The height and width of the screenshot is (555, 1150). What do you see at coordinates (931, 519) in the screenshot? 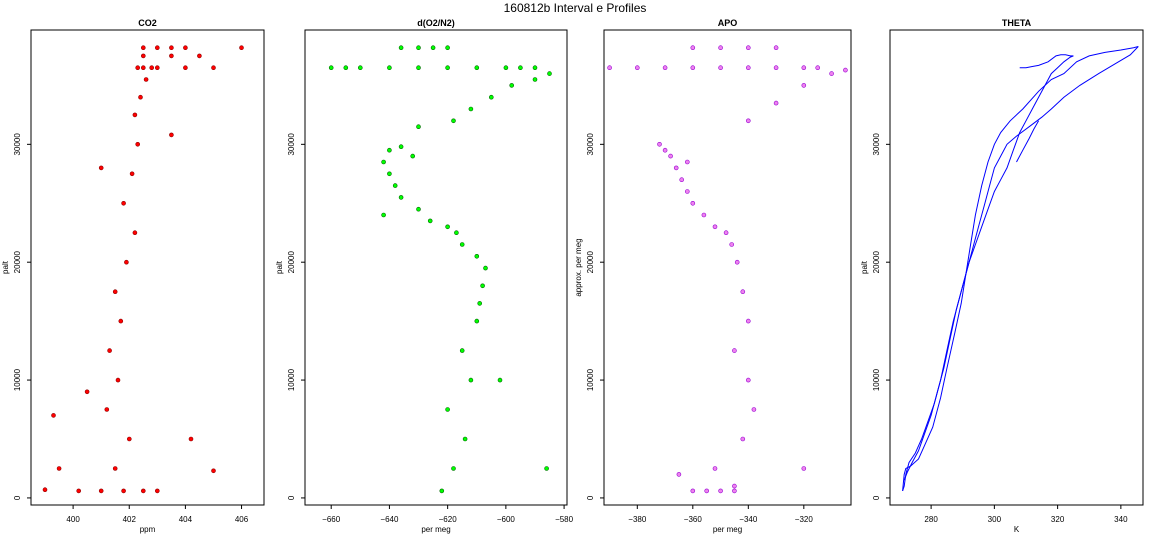
I see `x-tick-label: 280` at bounding box center [931, 519].